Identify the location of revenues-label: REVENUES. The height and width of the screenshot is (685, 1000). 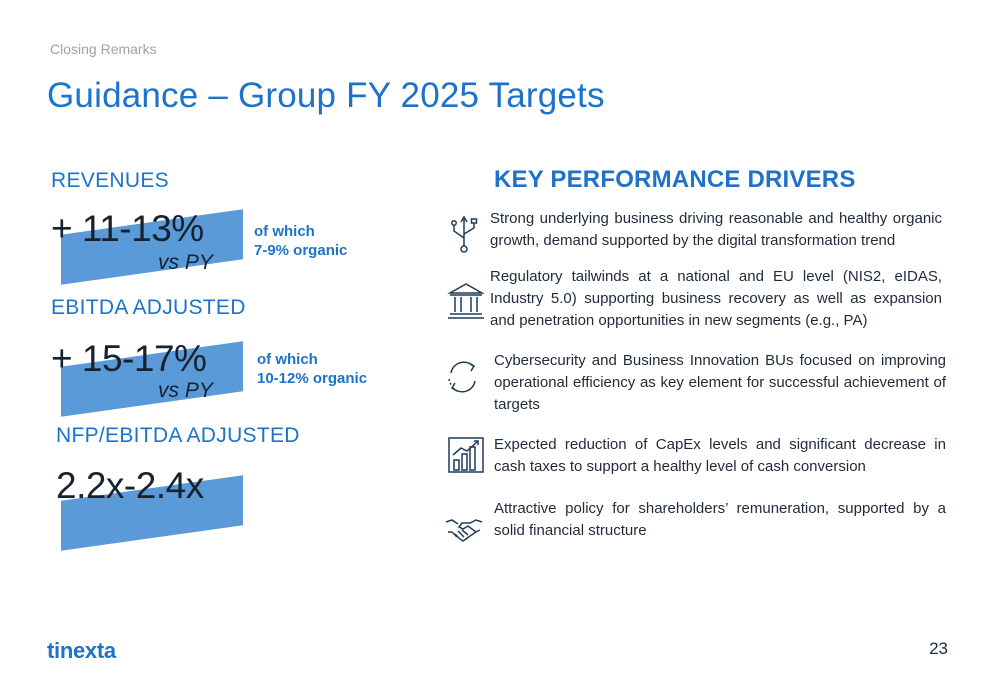
(110, 180).